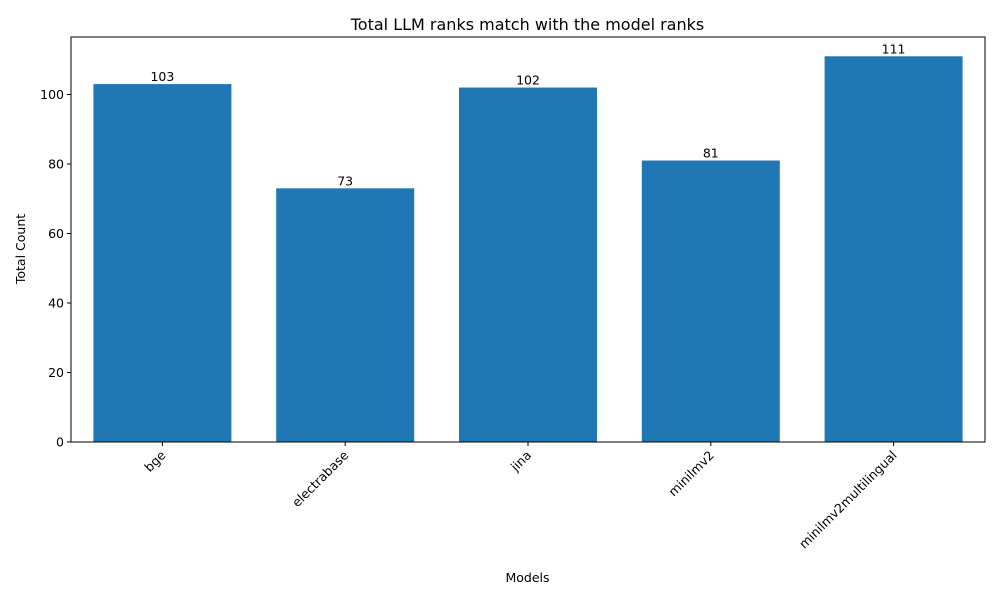 The image size is (1000, 600). What do you see at coordinates (527, 577) in the screenshot?
I see `x-axis-label: Models` at bounding box center [527, 577].